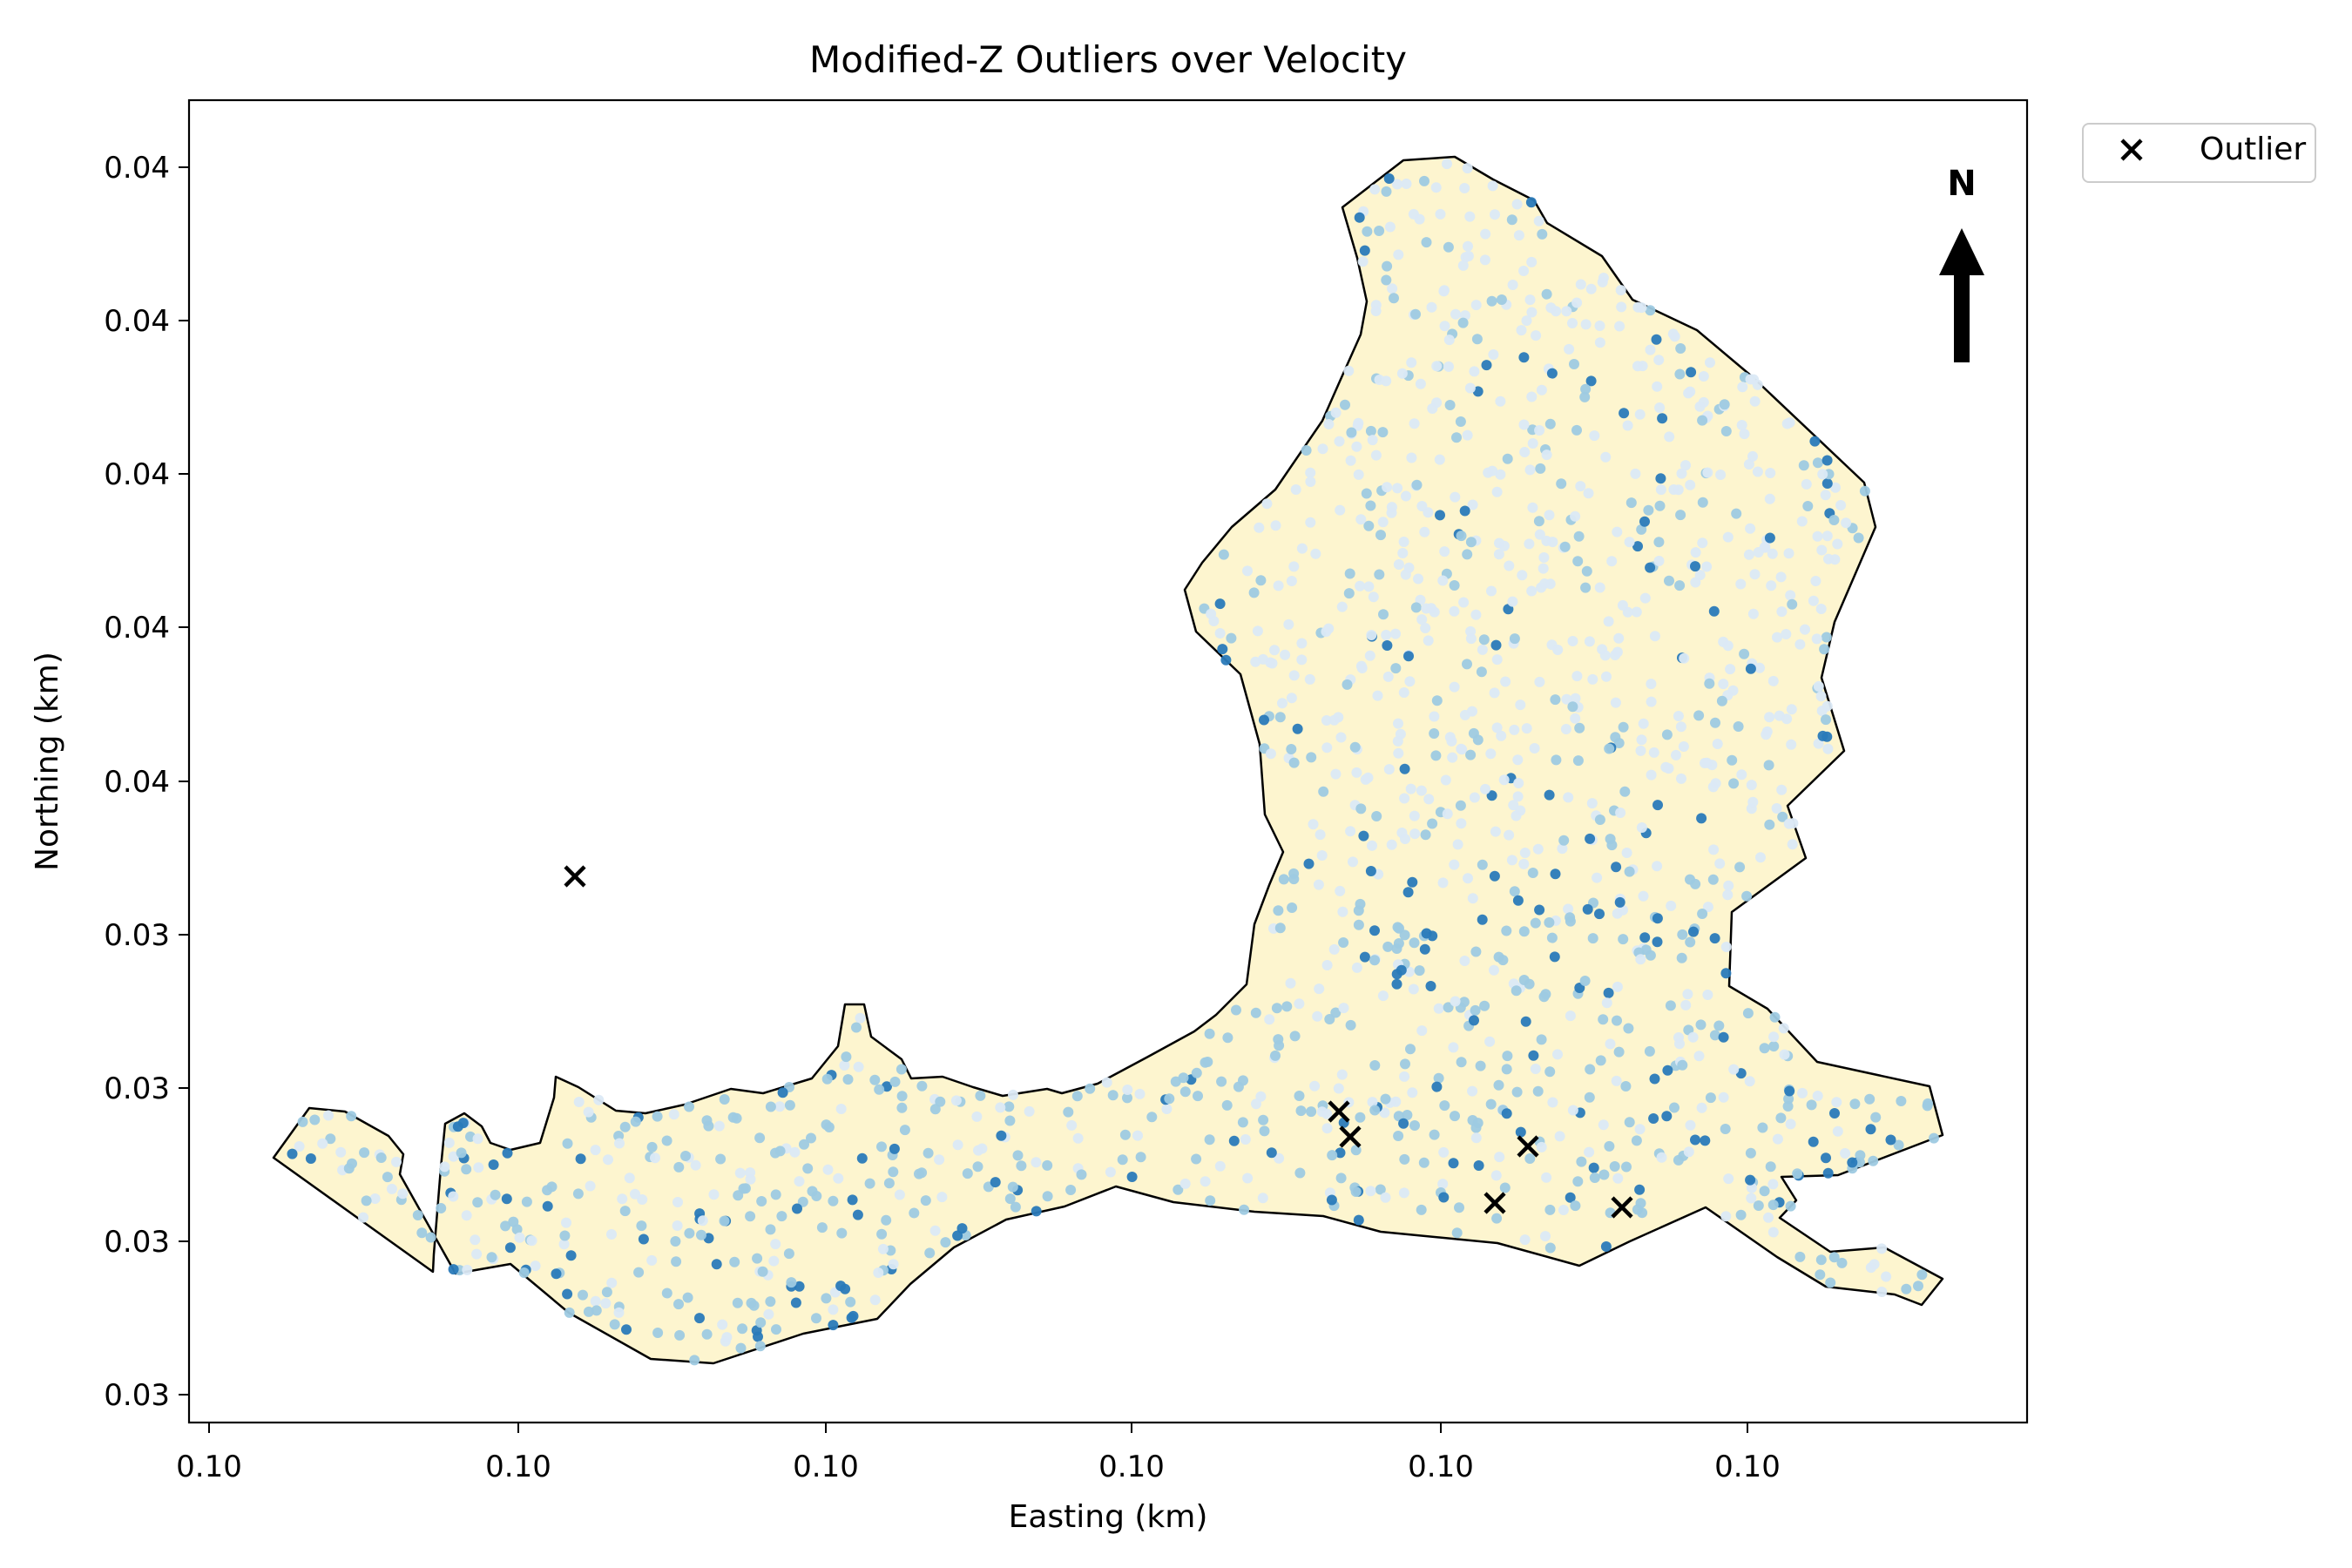  What do you see at coordinates (1961, 295) in the screenshot?
I see `north-arrow-icon` at bounding box center [1961, 295].